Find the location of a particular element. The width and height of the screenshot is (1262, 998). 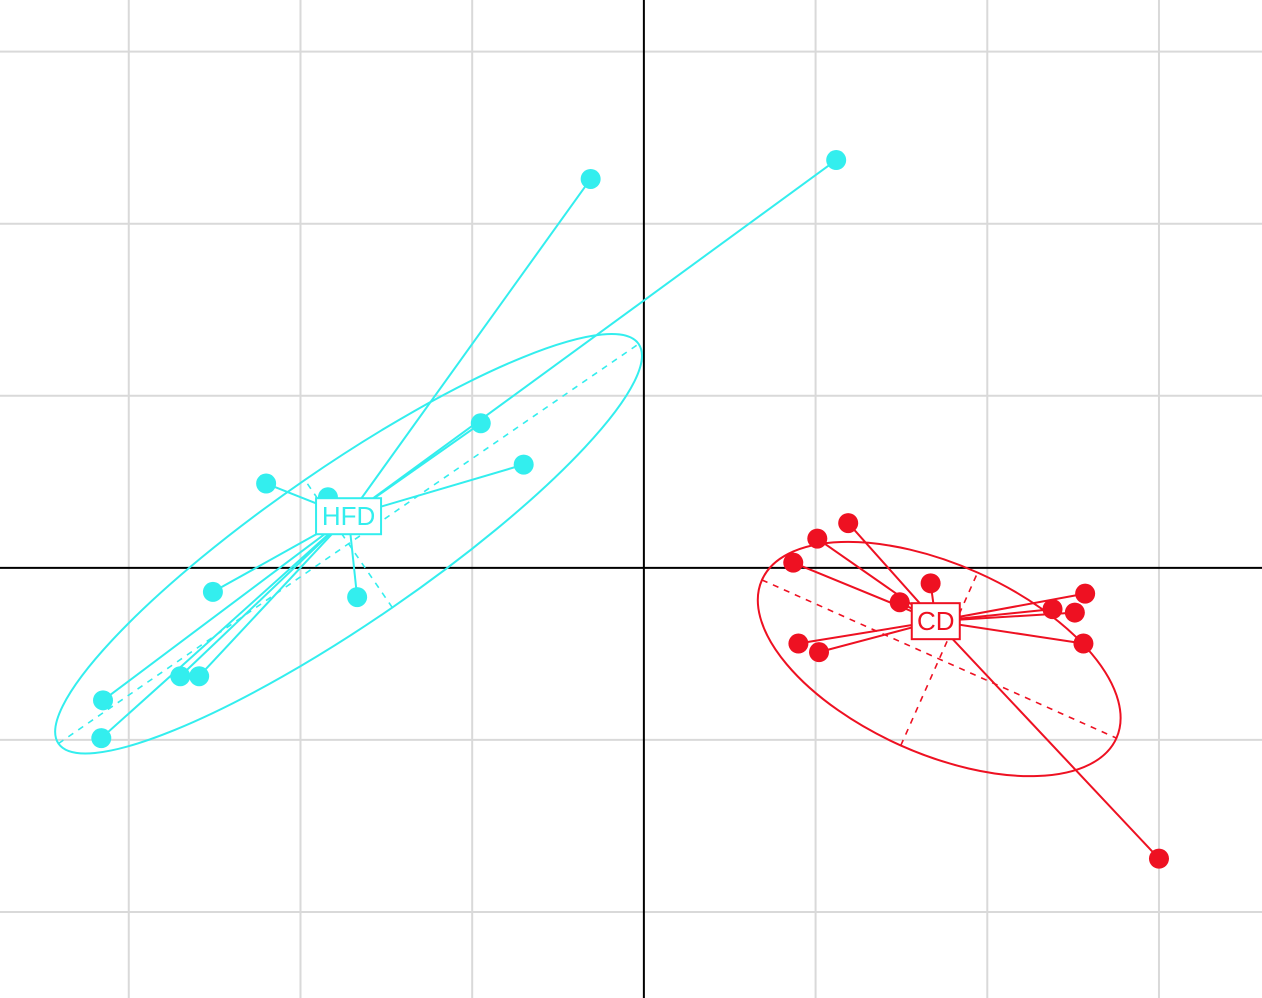

ellipse-major-axis is located at coordinates (939, 659).